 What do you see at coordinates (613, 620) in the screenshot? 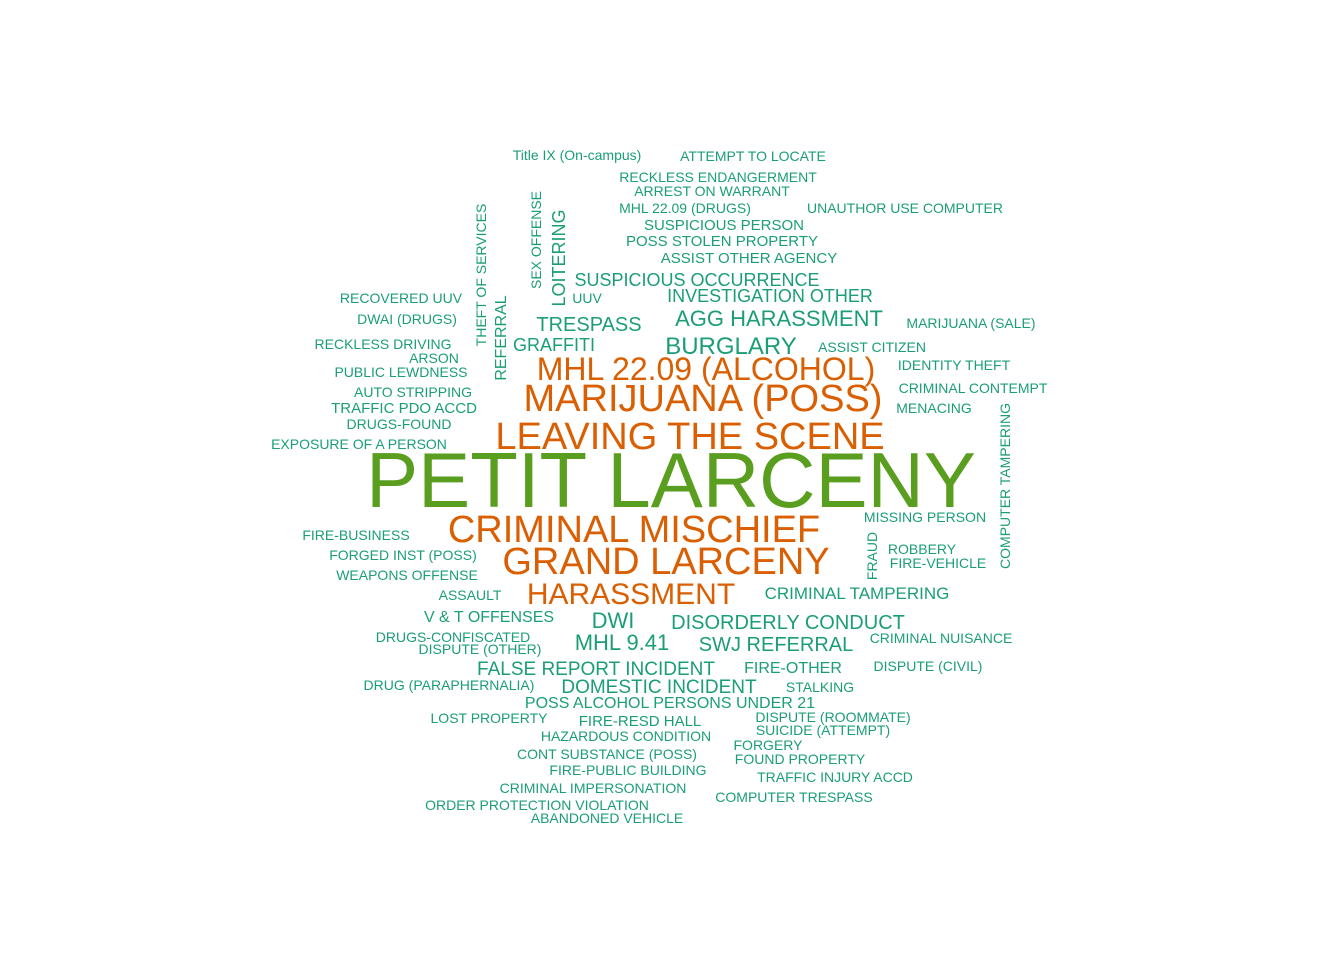
I see `word-dwi: DWI` at bounding box center [613, 620].